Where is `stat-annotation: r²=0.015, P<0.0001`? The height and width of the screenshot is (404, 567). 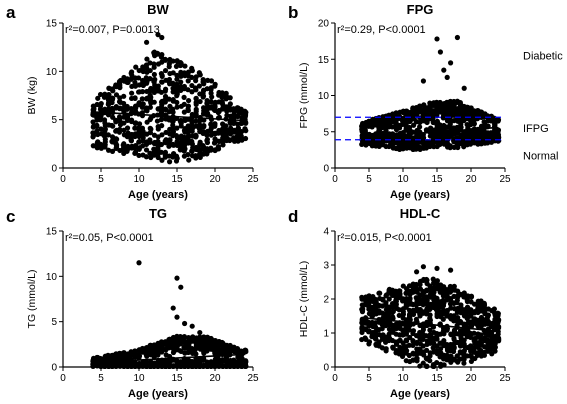 stat-annotation: r²=0.015, P<0.0001 is located at coordinates (384, 238).